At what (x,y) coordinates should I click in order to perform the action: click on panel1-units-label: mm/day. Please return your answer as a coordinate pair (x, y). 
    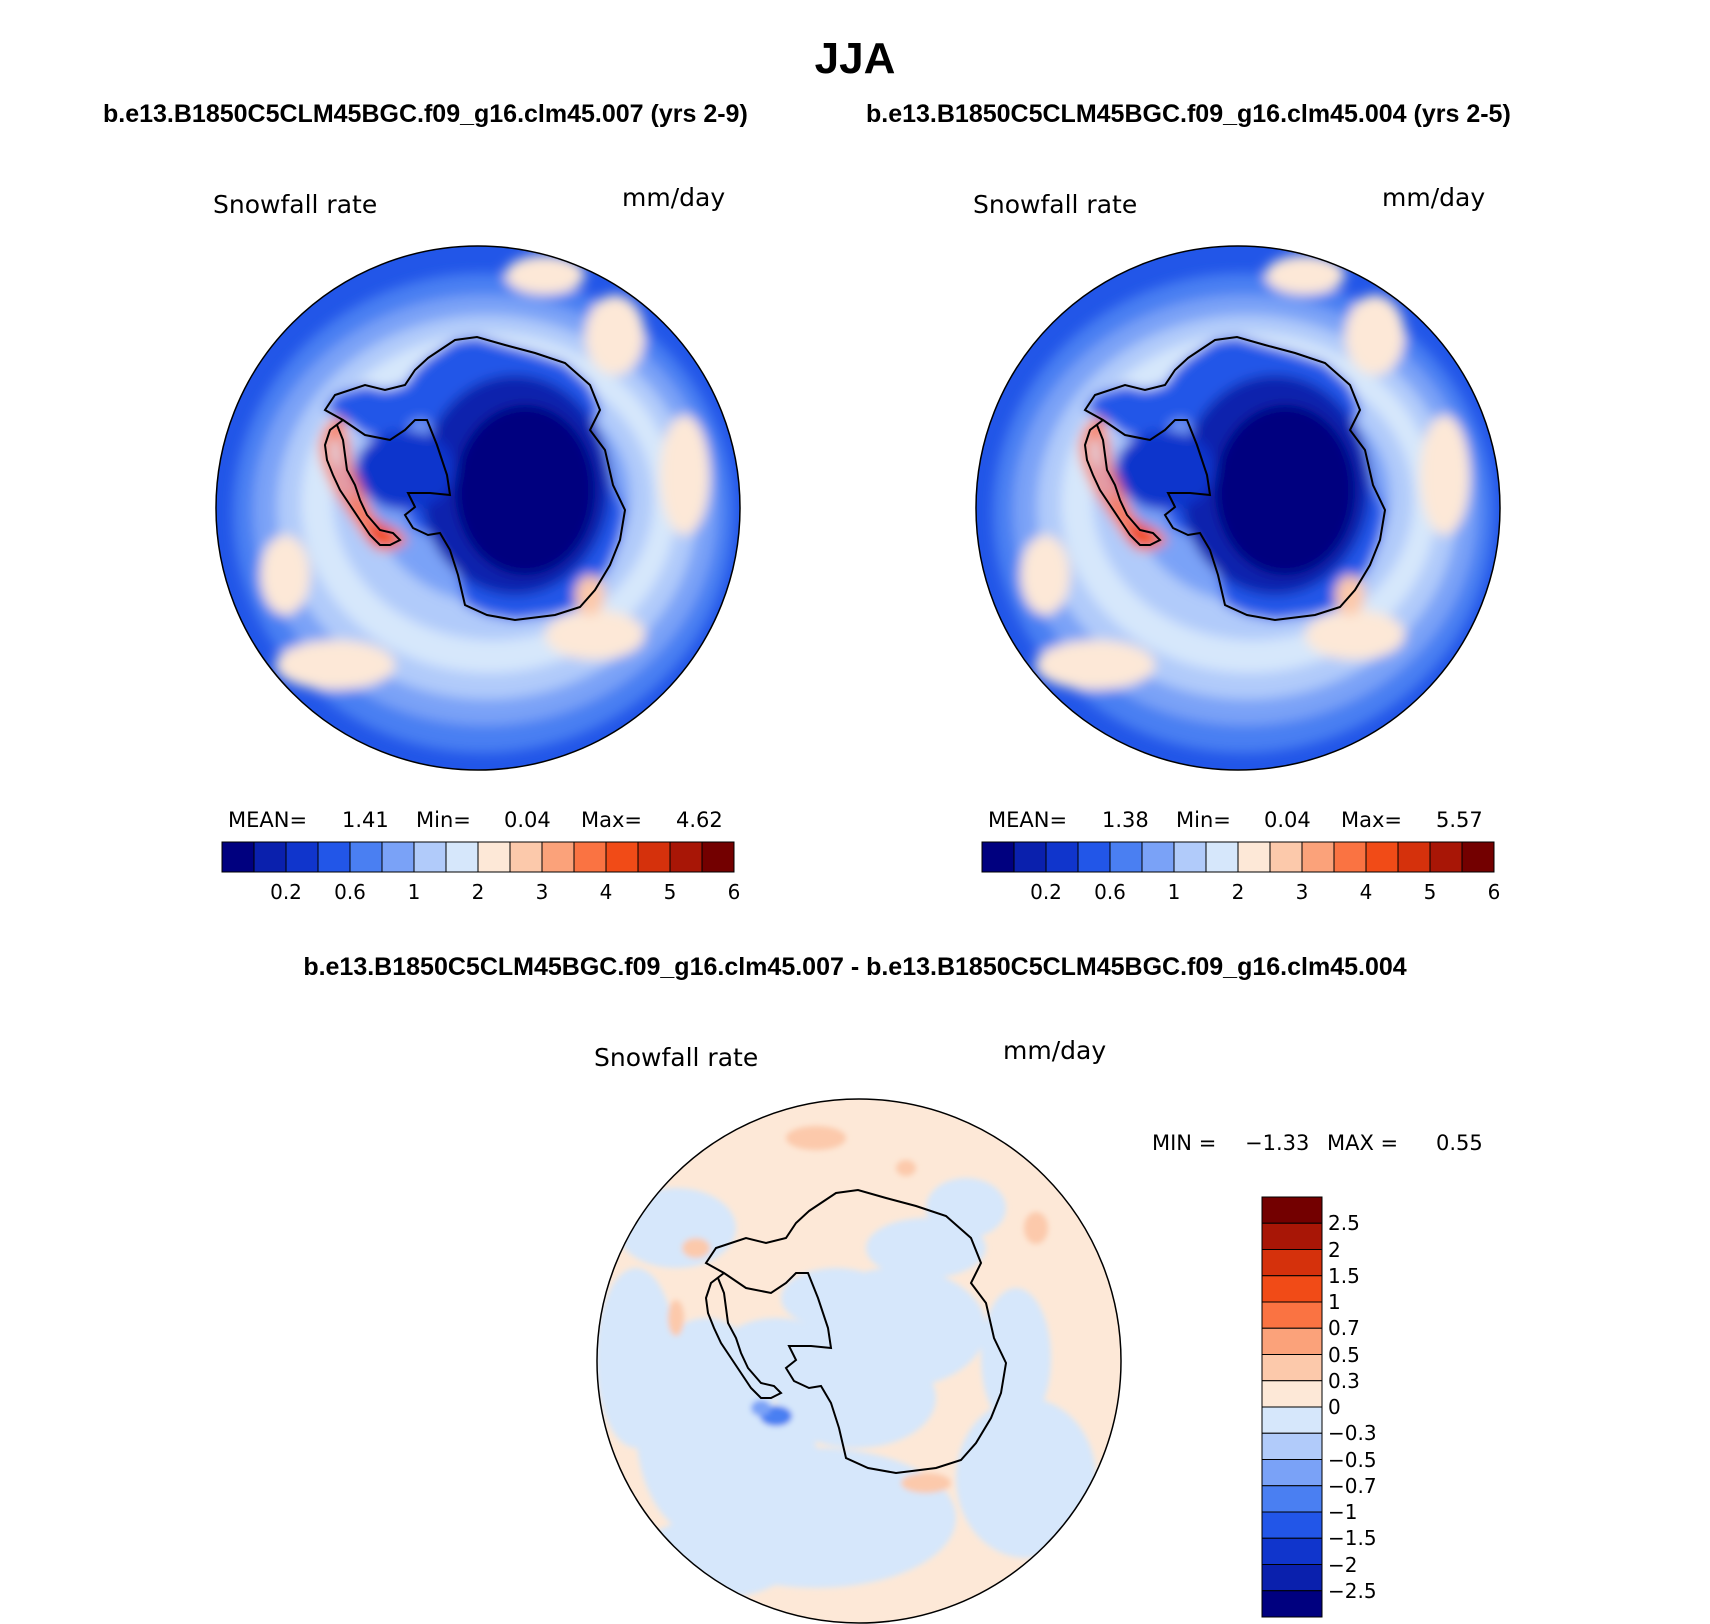
    Looking at the image, I should click on (674, 197).